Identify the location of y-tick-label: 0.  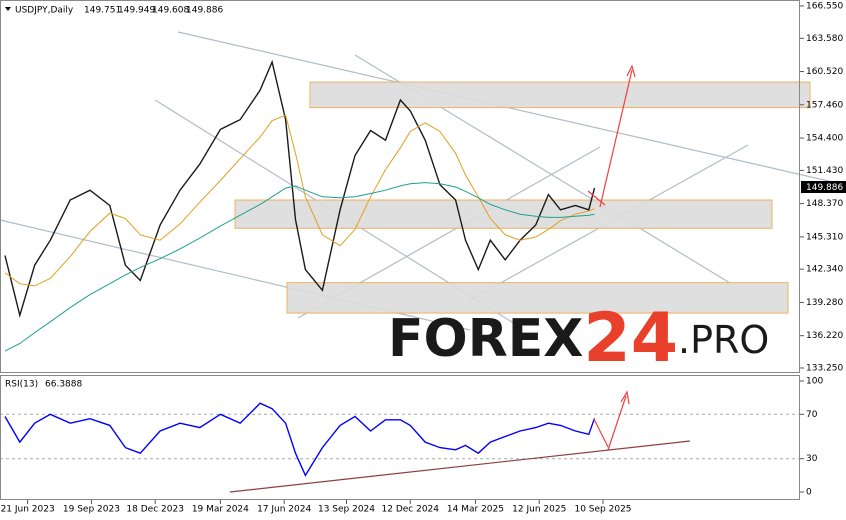
(809, 493).